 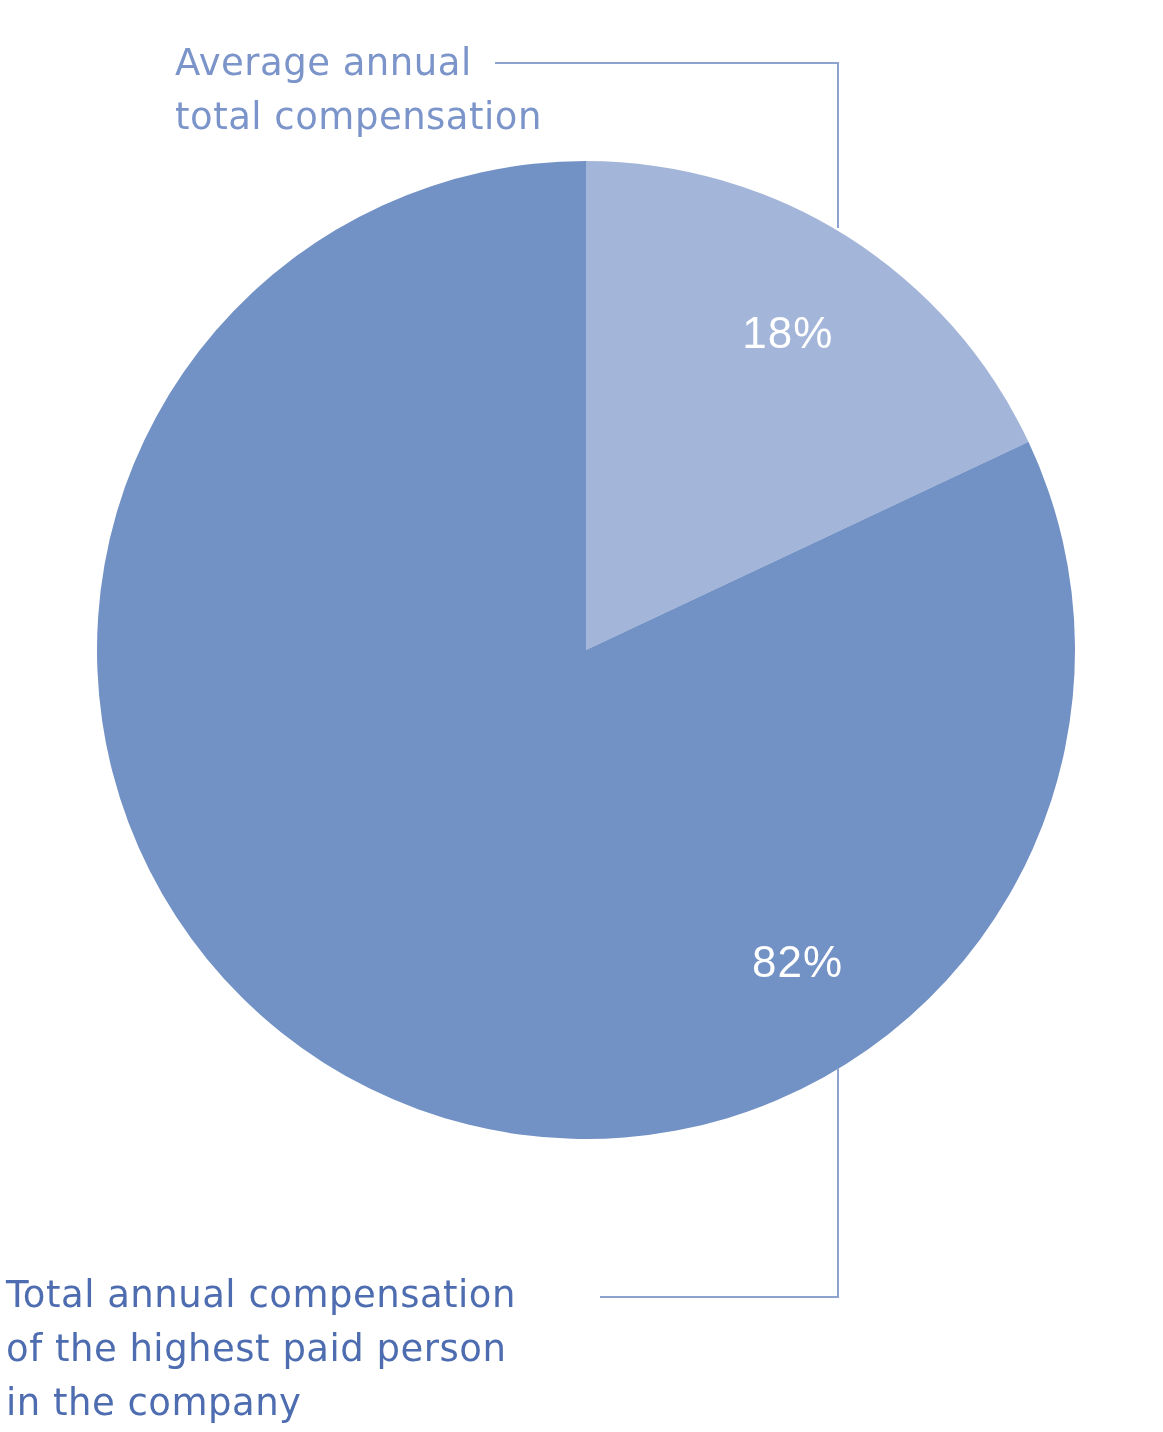 I want to click on slice-label: Total annual compensation of the highest paid person in the company, so click(x=261, y=1349).